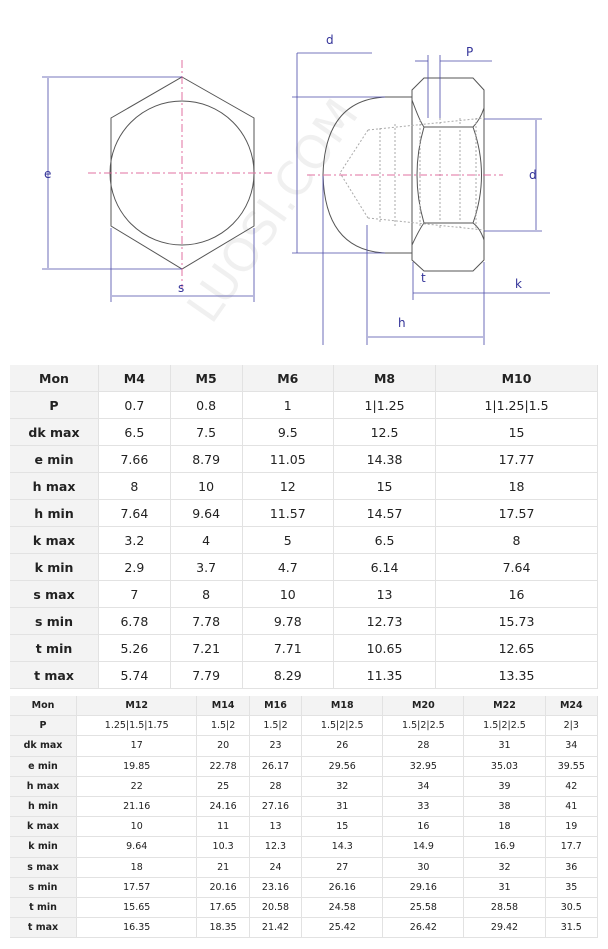 The height and width of the screenshot is (949, 608). What do you see at coordinates (134, 675) in the screenshot?
I see `table-cell: 5.74` at bounding box center [134, 675].